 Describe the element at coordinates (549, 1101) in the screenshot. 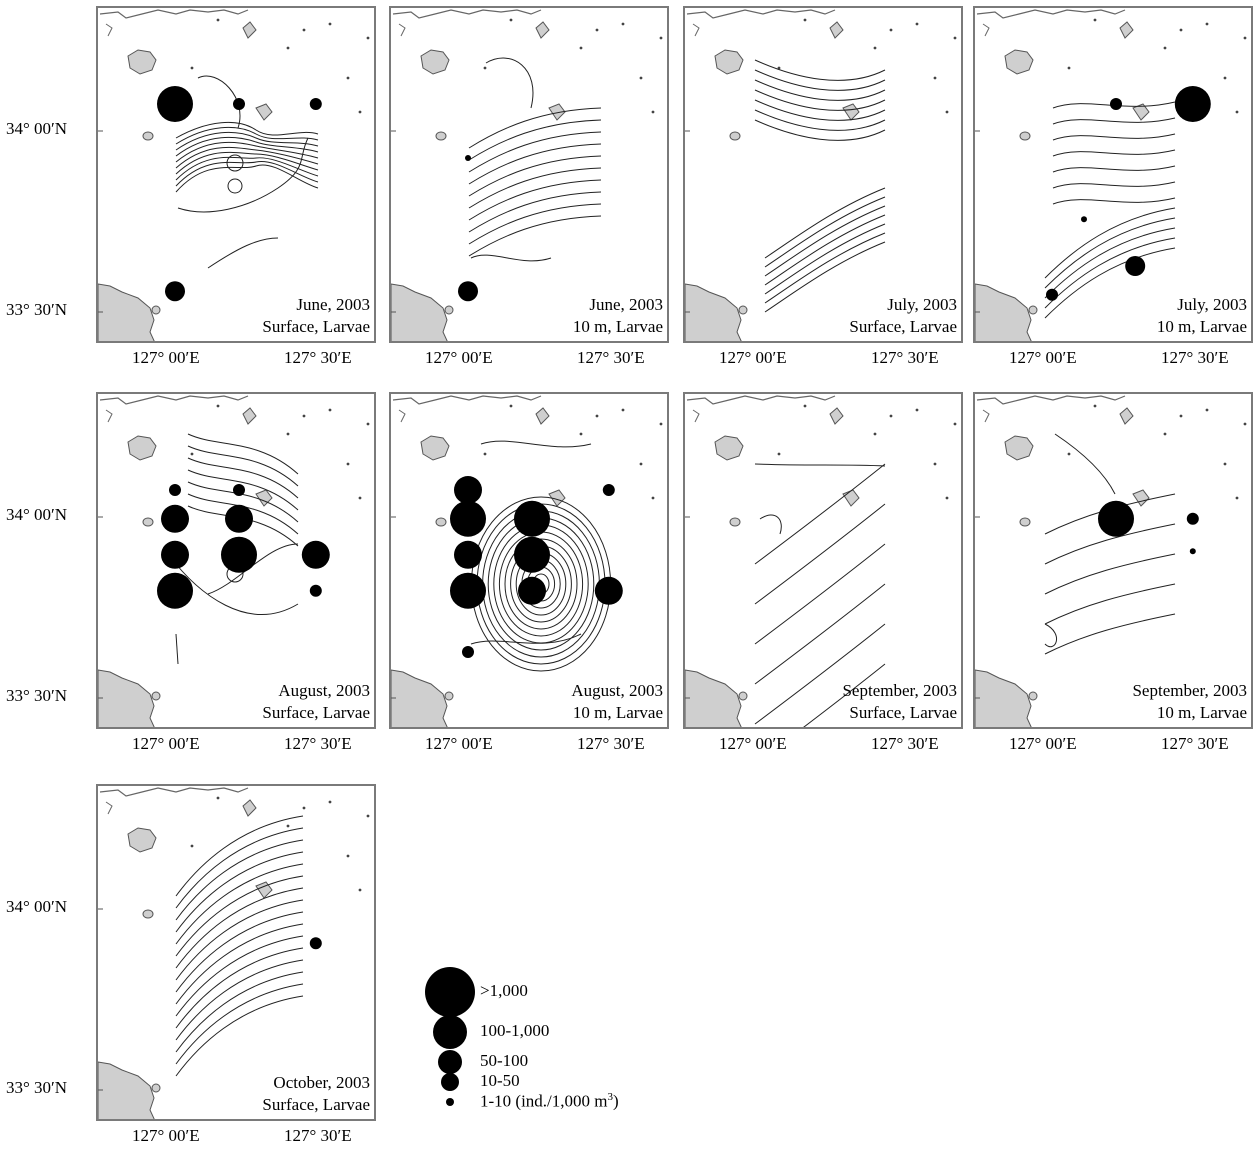

I see `legend-label: 1-10 (ind./1,000 m3)` at that location.